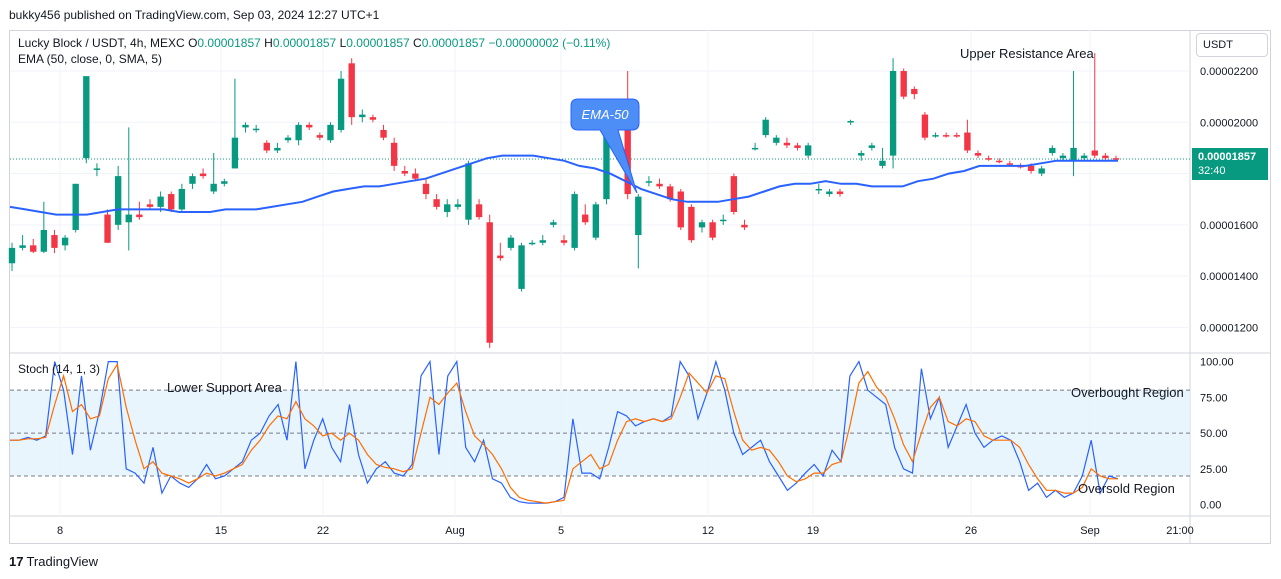  Describe the element at coordinates (1232, 45) in the screenshot. I see `currency-button: USDT` at that location.